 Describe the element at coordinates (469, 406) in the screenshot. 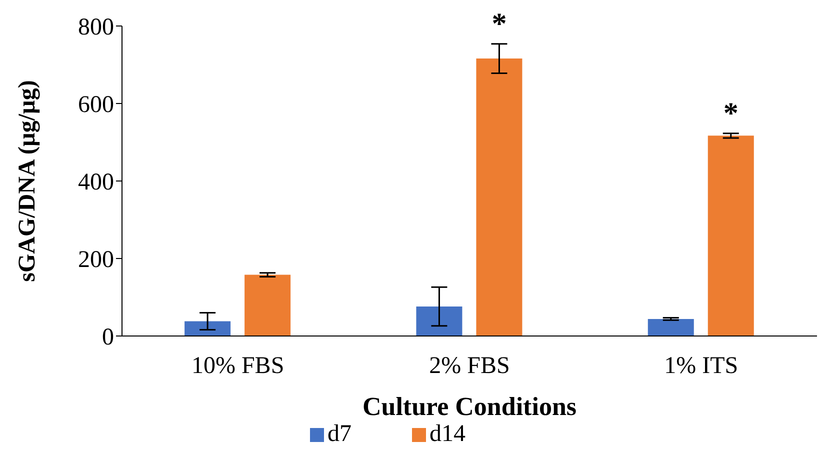

I see `x-axis-title: Culture Conditions` at that location.